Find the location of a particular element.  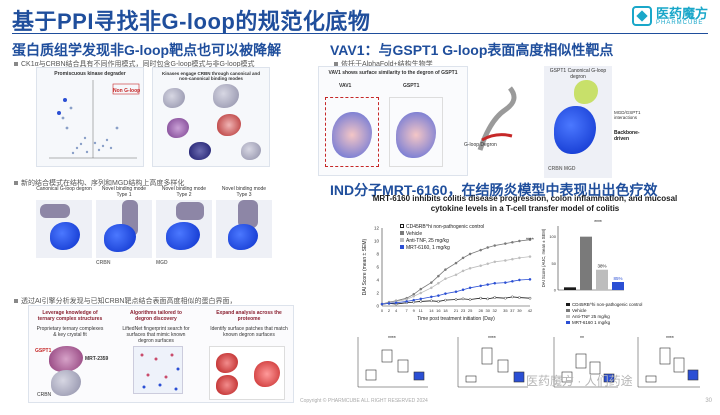

backbone-shape is located at coordinates (190, 211).